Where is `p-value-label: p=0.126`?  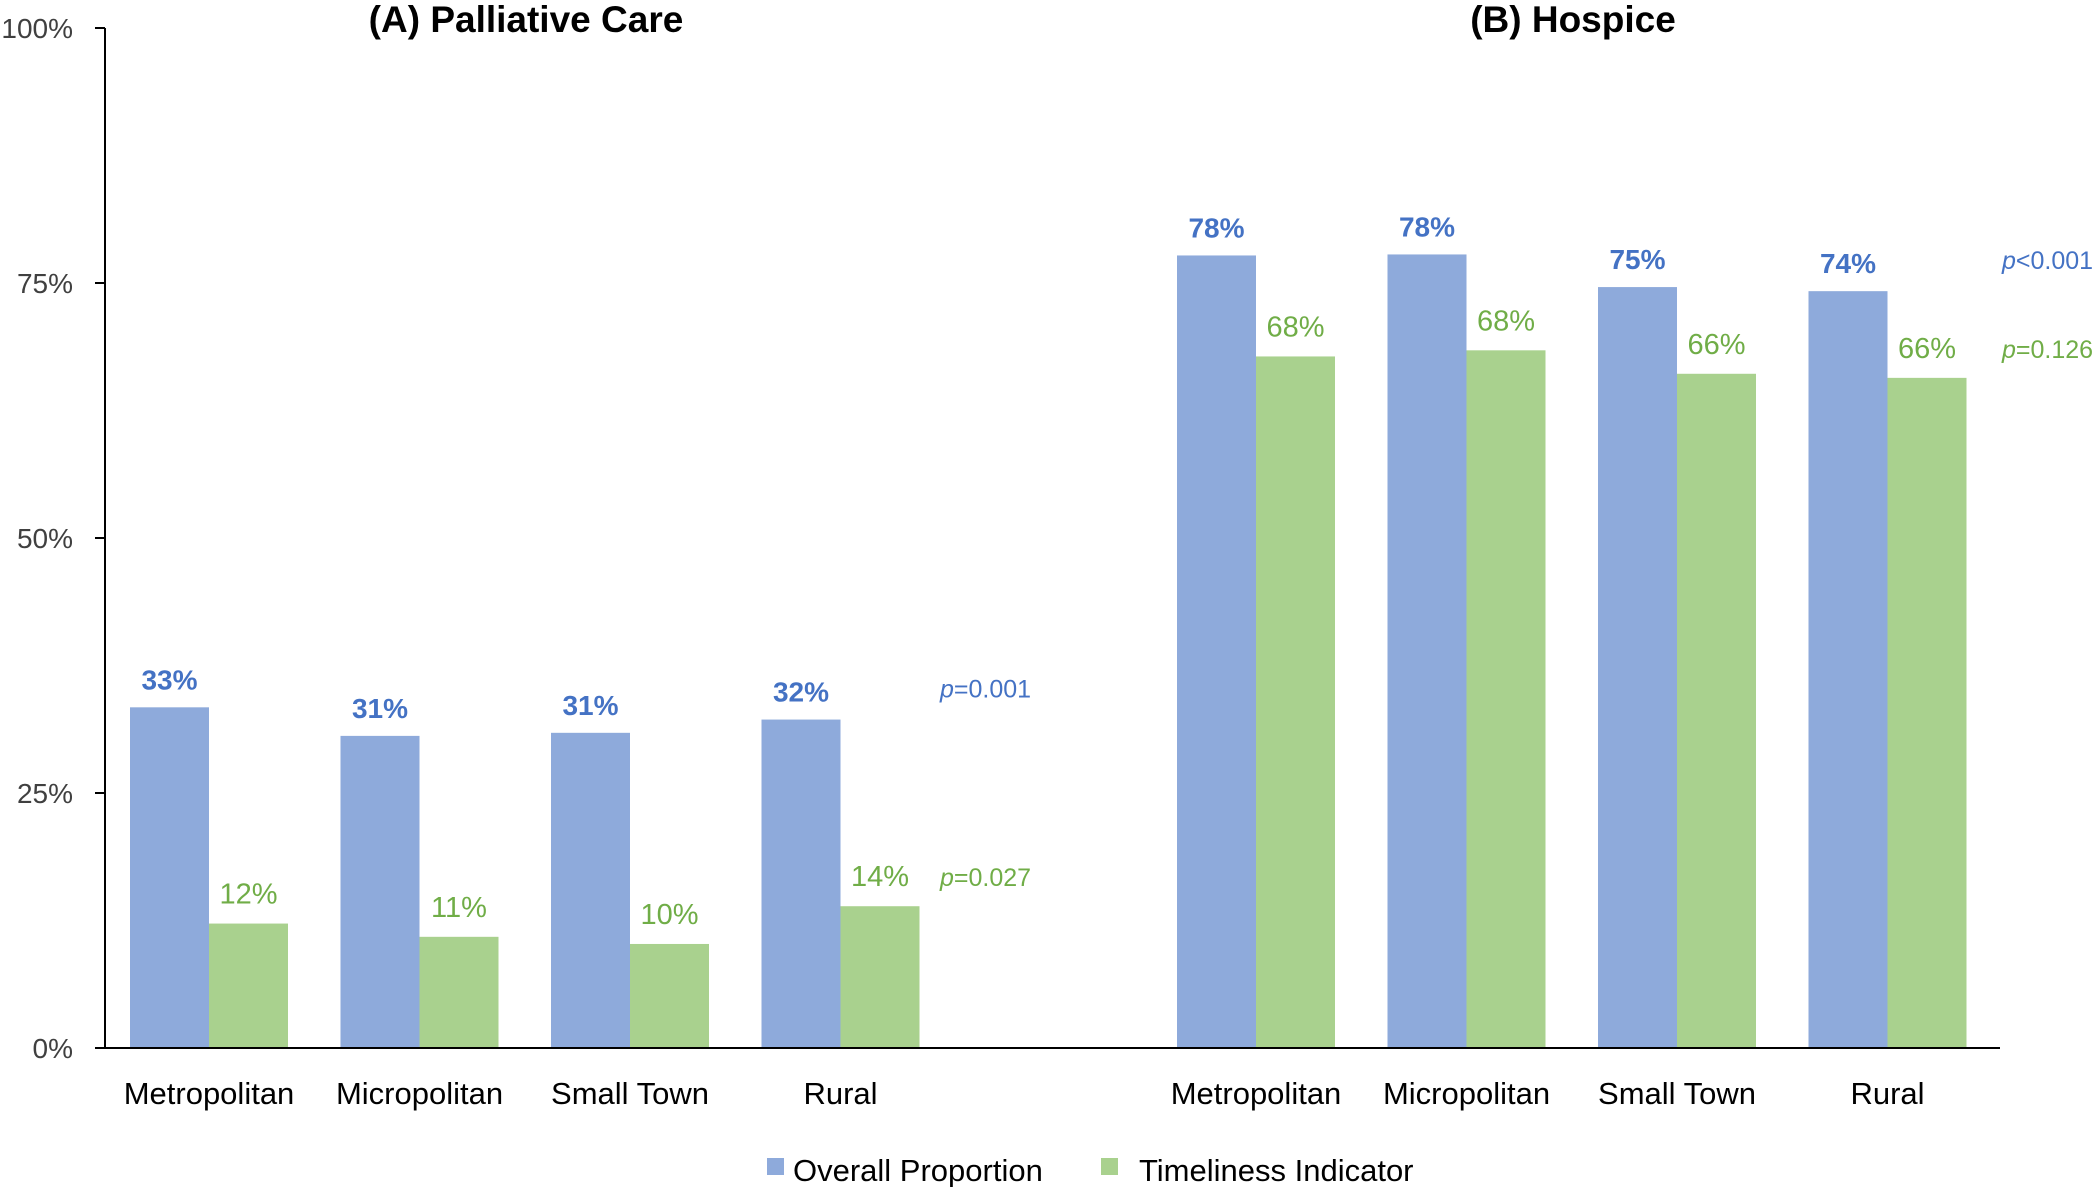
p-value-label: p=0.126 is located at coordinates (2047, 350).